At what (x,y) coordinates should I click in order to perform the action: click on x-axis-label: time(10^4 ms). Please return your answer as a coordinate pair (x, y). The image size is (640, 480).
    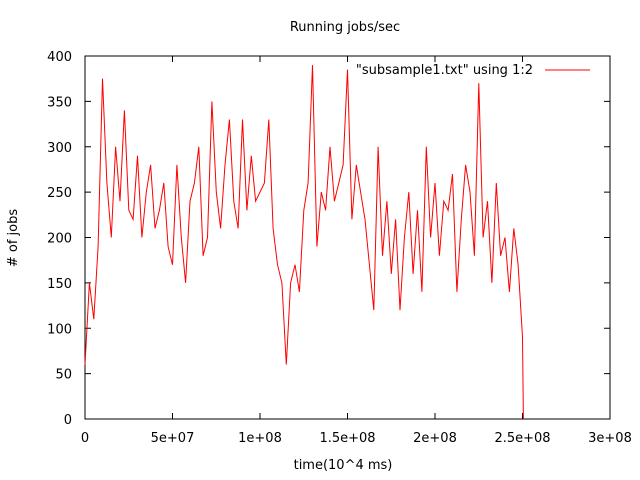
    Looking at the image, I should click on (343, 465).